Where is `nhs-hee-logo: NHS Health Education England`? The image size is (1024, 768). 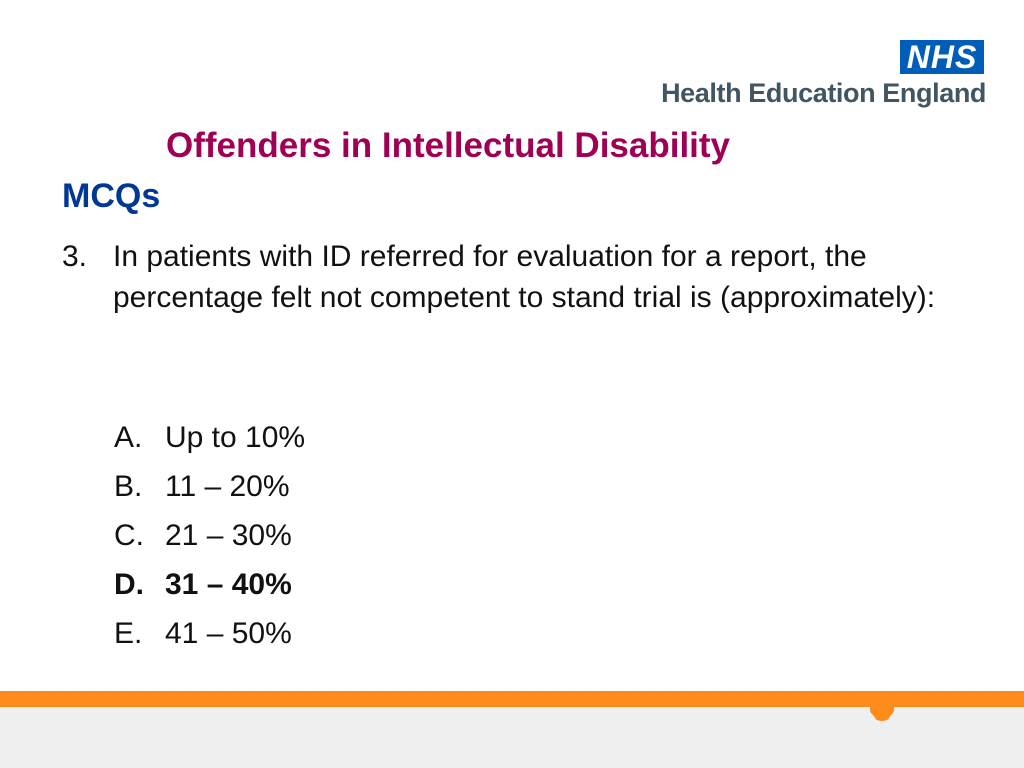
nhs-hee-logo: NHS Health Education England is located at coordinates (810, 75).